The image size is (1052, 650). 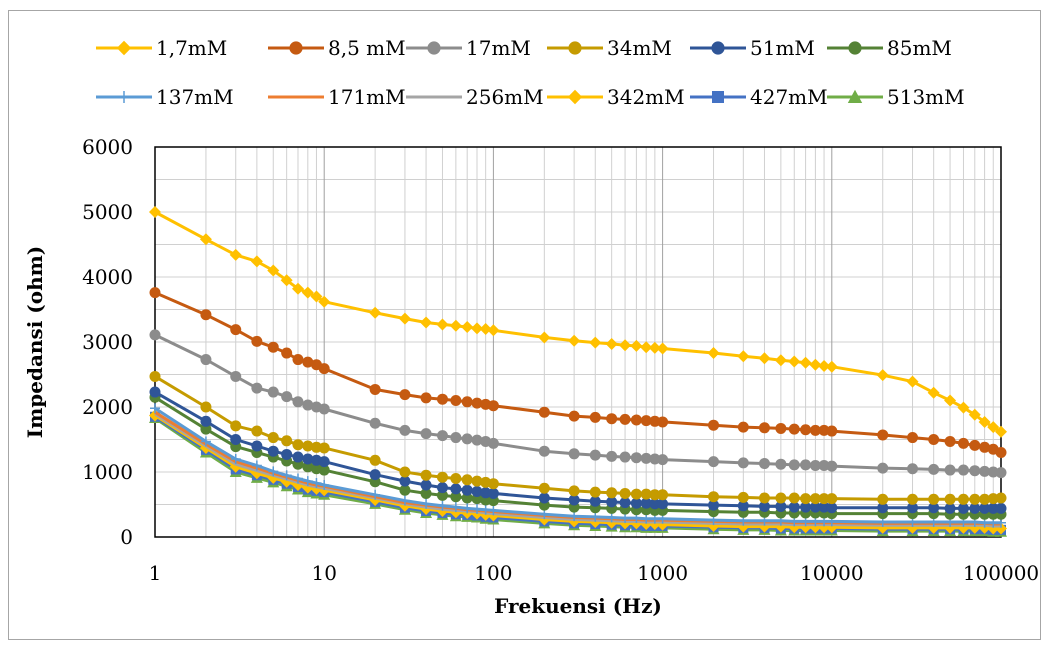 I want to click on legend-marker-137mM, so click(x=124, y=97).